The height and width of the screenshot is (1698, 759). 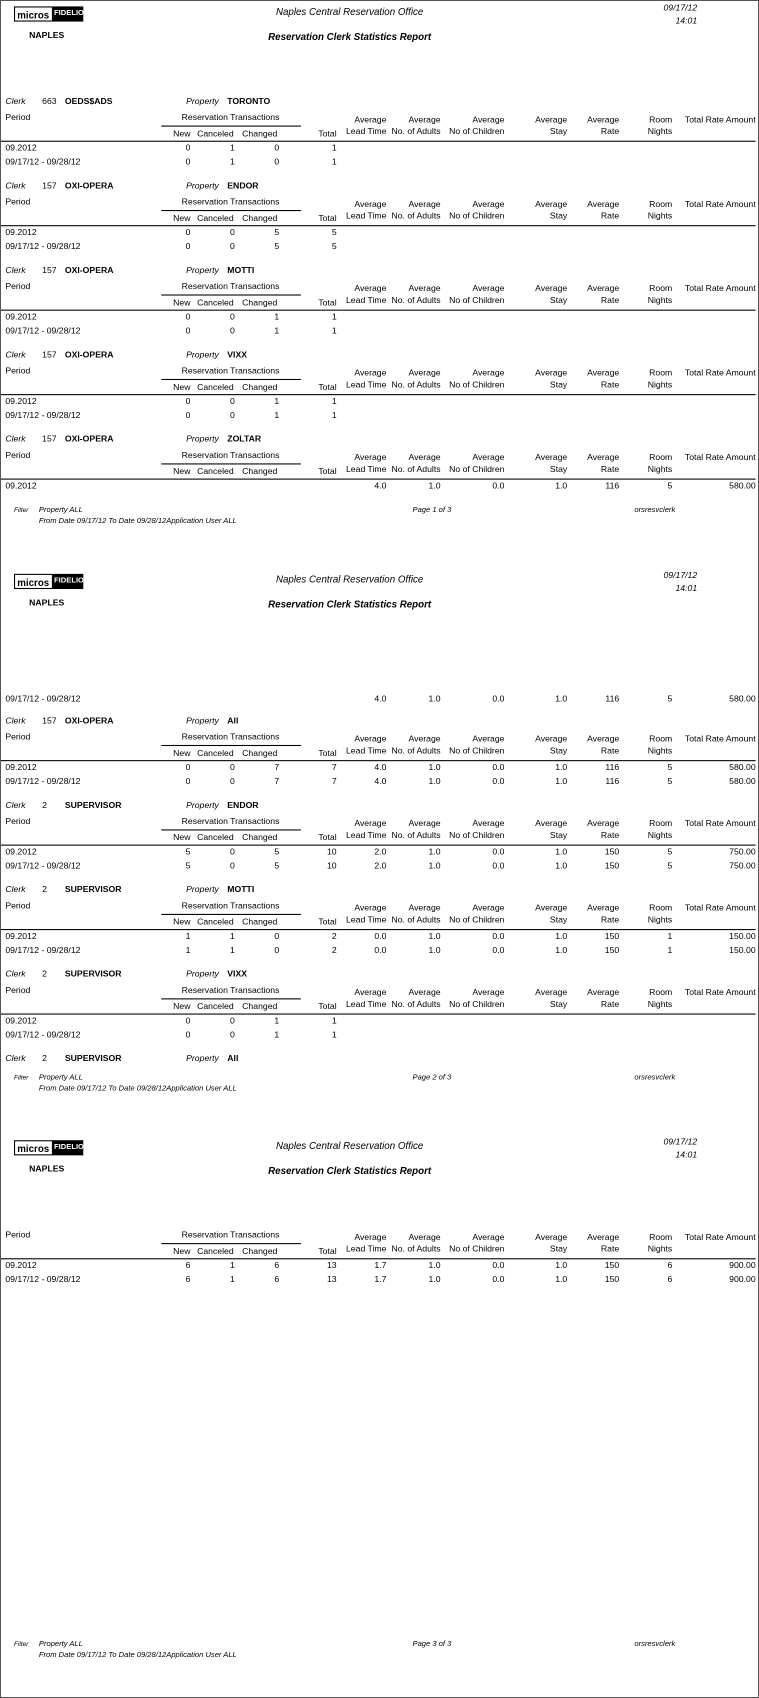 What do you see at coordinates (380, 767) in the screenshot?
I see `row-value: 4.0` at bounding box center [380, 767].